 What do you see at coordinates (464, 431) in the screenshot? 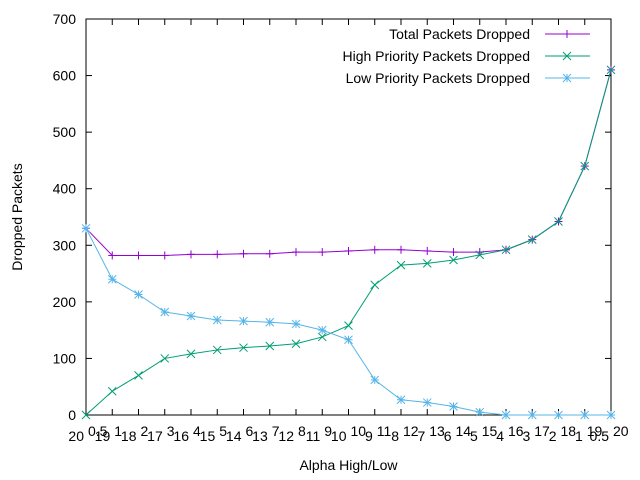
I see `x-tick-label-low: 14` at bounding box center [464, 431].